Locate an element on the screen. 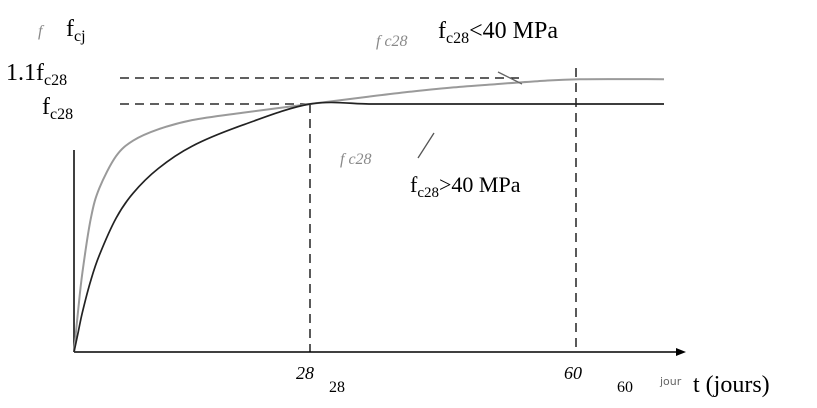  x-axis-arrow is located at coordinates (681, 352).